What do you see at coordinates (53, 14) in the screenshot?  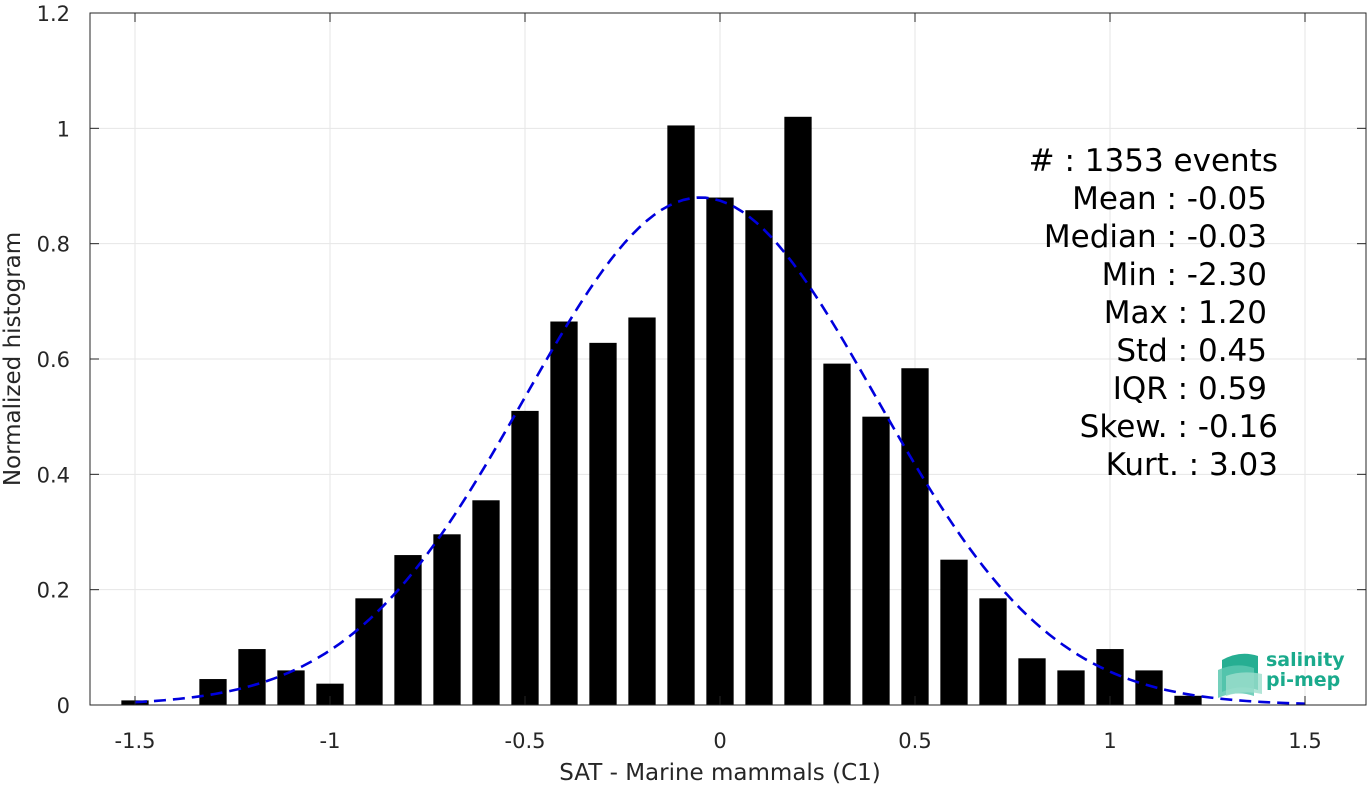 I see `y-tick-label: 1.2` at bounding box center [53, 14].